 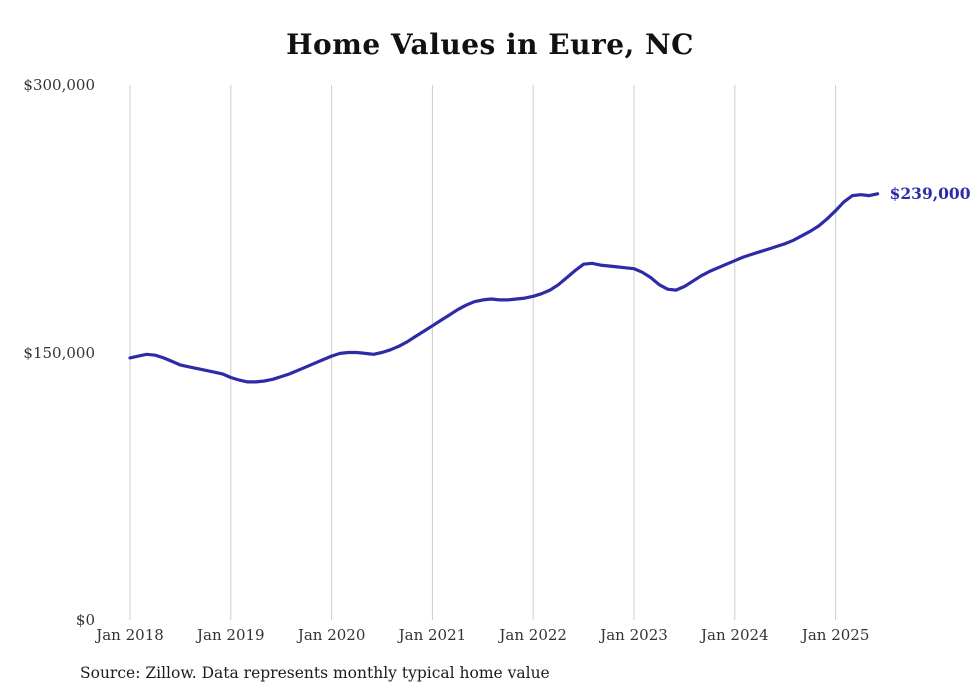 I want to click on y-tick-label: $0, so click(x=85, y=620).